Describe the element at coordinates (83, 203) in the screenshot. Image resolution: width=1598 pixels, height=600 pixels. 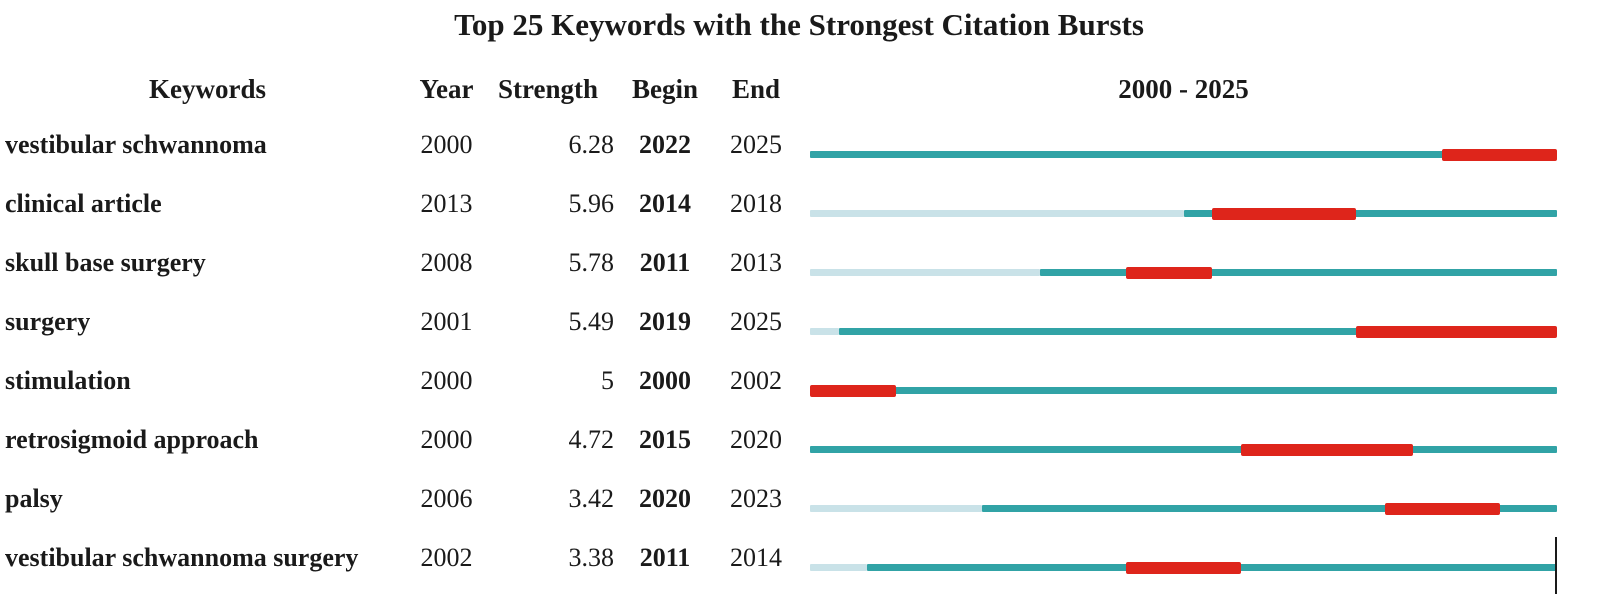
I see `keyword-label: clinical article` at that location.